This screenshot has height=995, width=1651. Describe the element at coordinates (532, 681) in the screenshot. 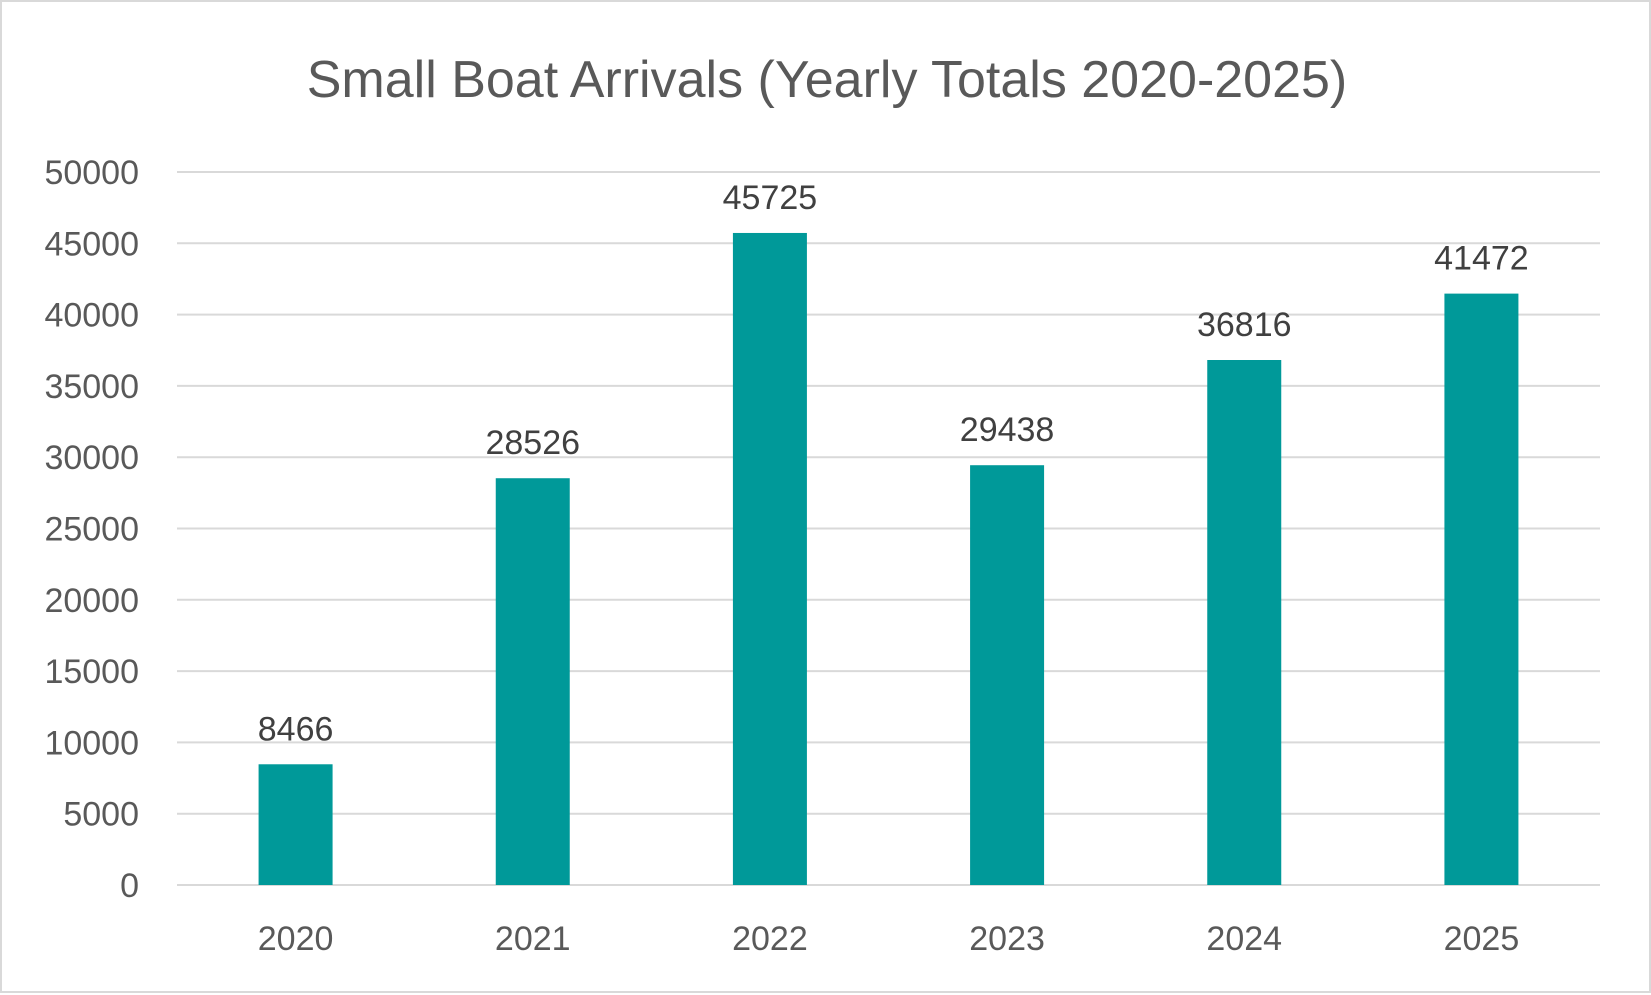

I see `bar-2021` at that location.